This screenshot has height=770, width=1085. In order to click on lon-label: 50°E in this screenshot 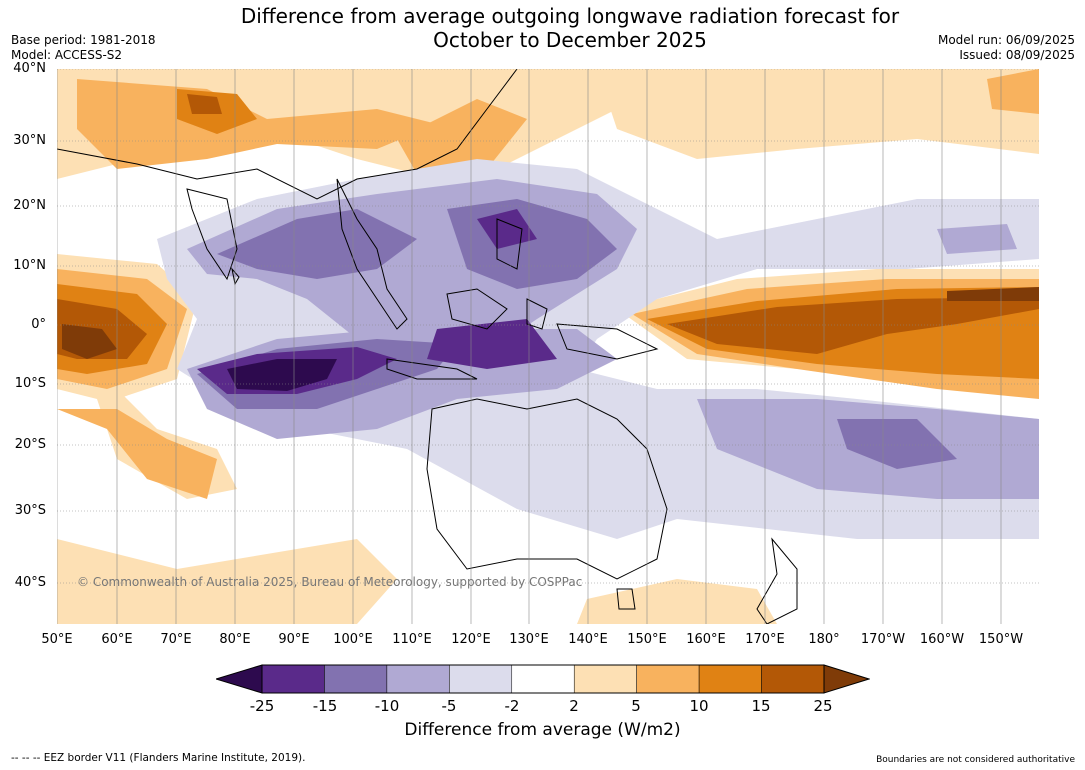, I will do `click(57, 639)`.